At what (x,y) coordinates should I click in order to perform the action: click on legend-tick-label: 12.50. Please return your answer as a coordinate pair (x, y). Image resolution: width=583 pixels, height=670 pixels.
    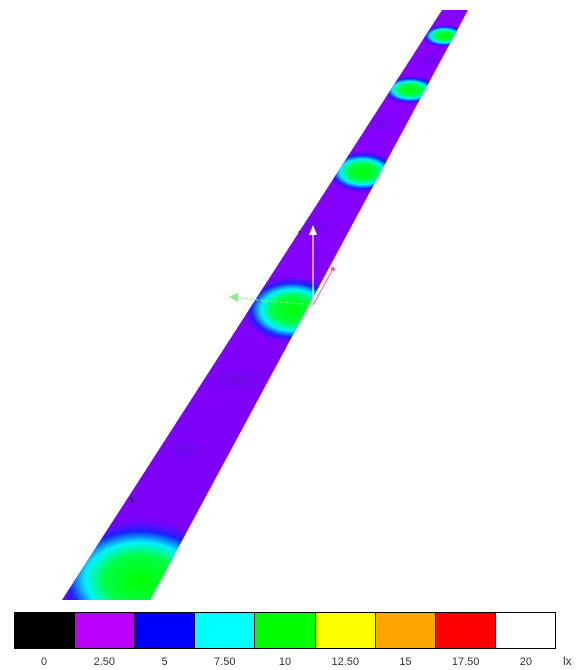
    Looking at the image, I should click on (345, 662).